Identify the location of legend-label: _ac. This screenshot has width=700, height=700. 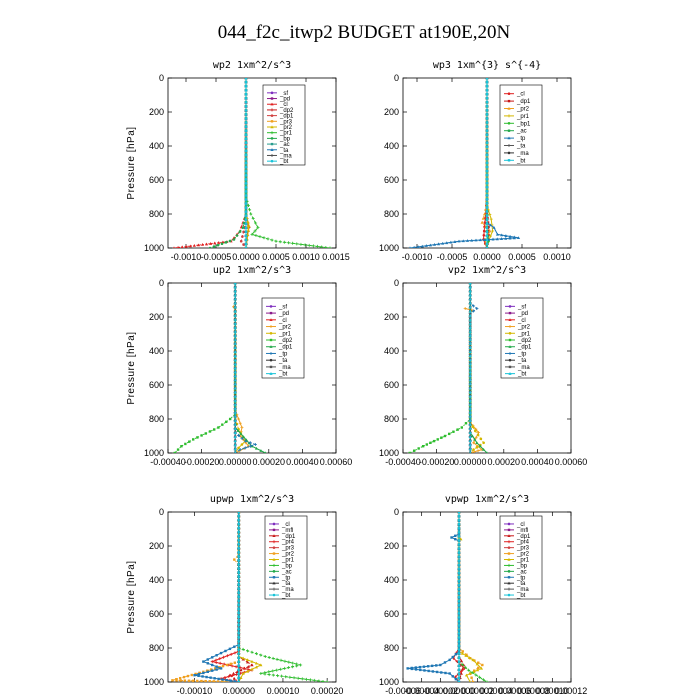
(521, 132).